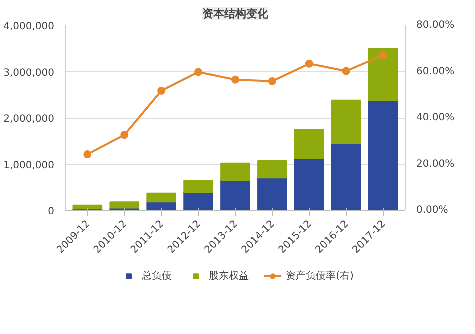 The height and width of the screenshot is (334, 475). I want to click on legend-label: 总负债, so click(157, 276).